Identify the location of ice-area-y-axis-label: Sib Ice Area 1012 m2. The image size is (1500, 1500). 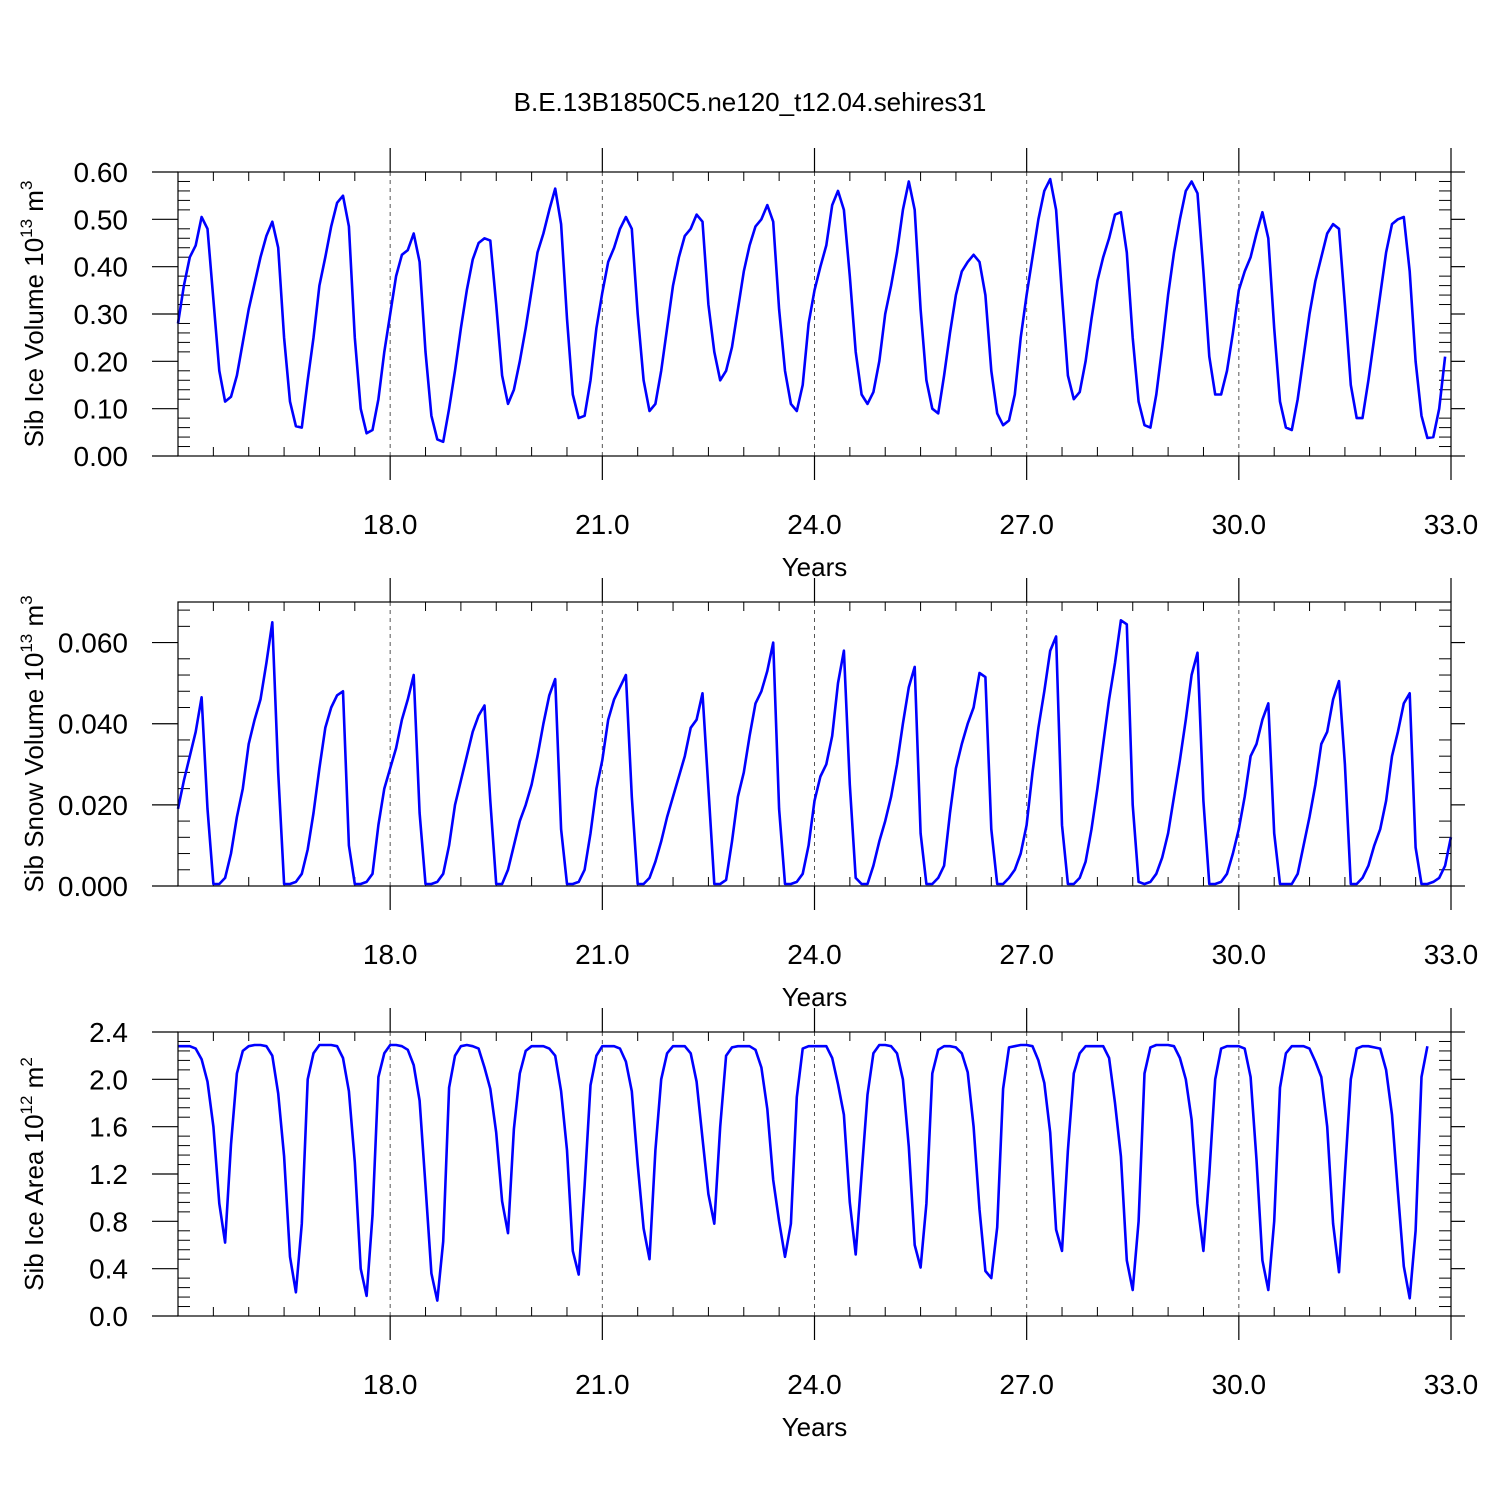
(33, 1174).